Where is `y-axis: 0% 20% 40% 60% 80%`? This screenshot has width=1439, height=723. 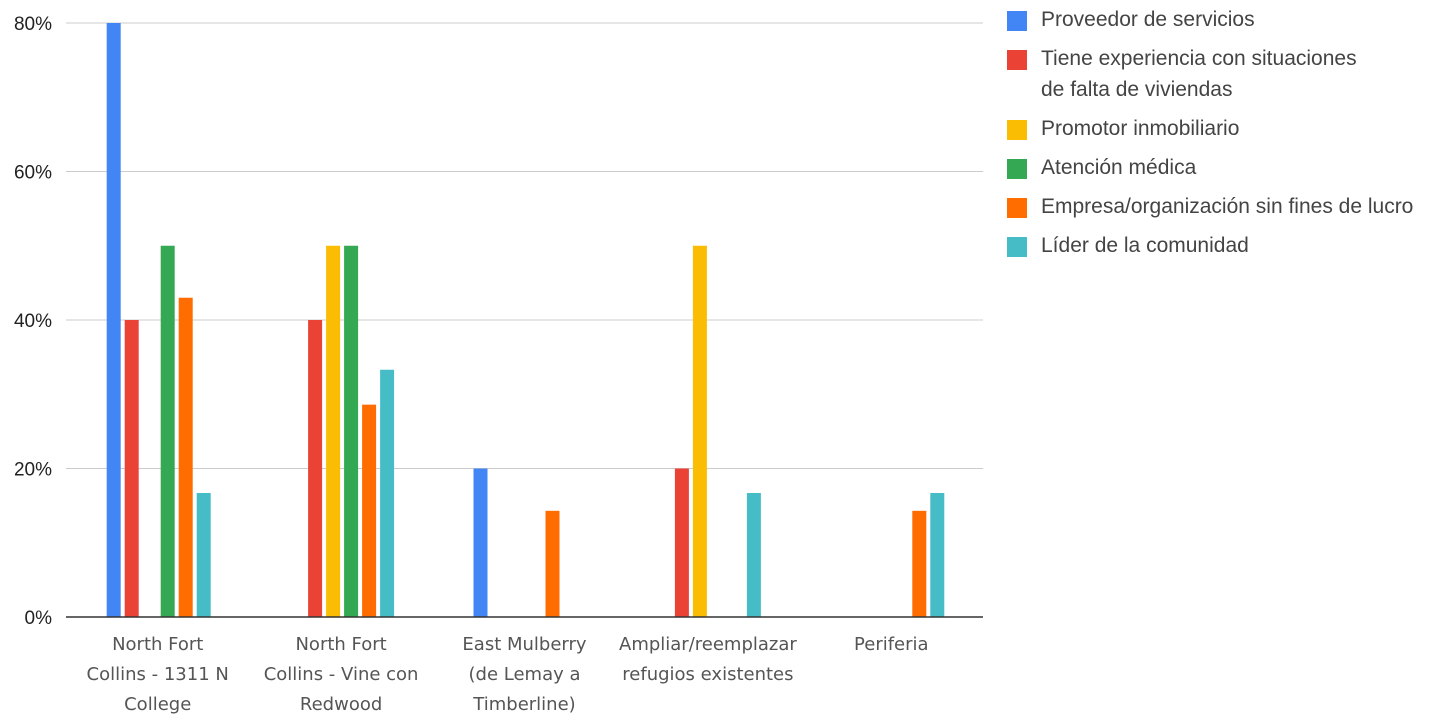
y-axis: 0% 20% 40% 60% 80% is located at coordinates (33, 321).